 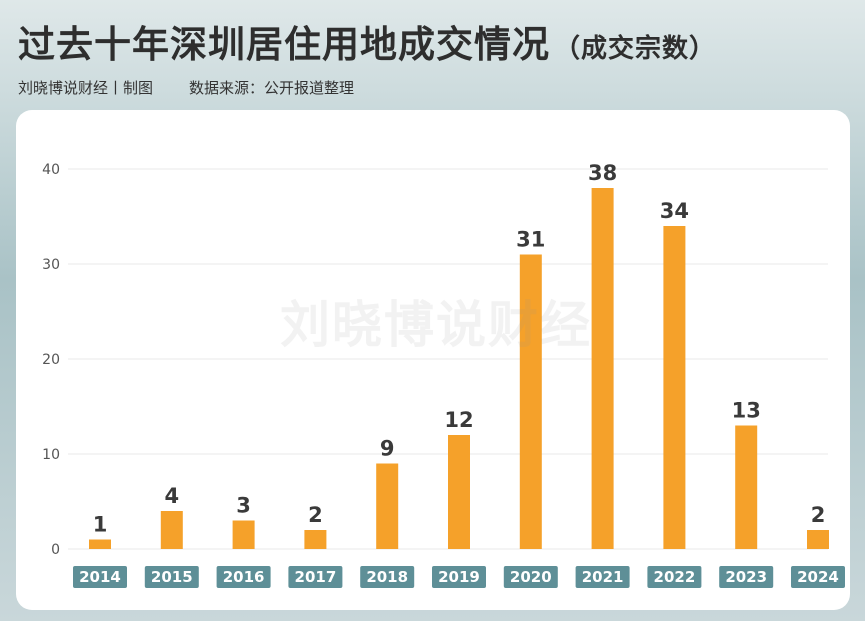 I want to click on bar-2016, so click(x=243, y=534).